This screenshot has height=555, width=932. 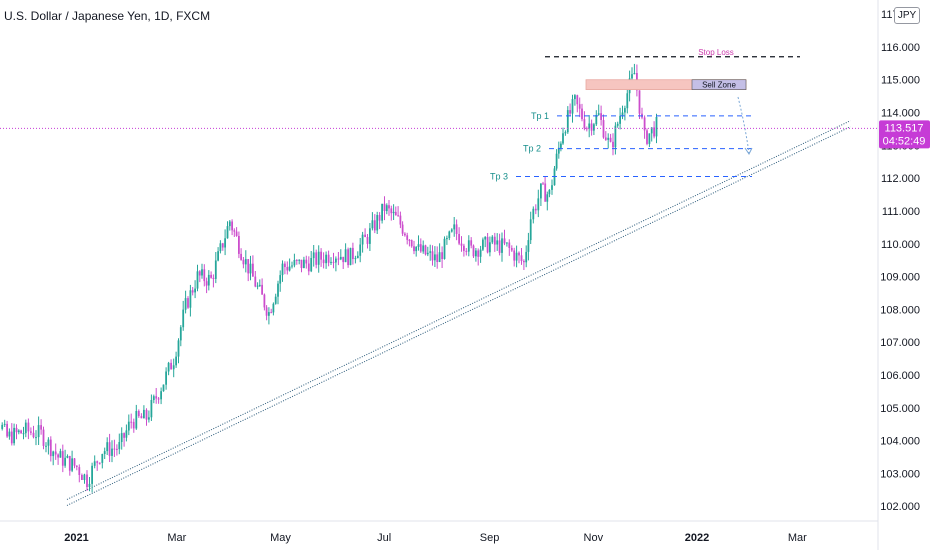 I want to click on sell-zone-label-box, so click(x=719, y=84).